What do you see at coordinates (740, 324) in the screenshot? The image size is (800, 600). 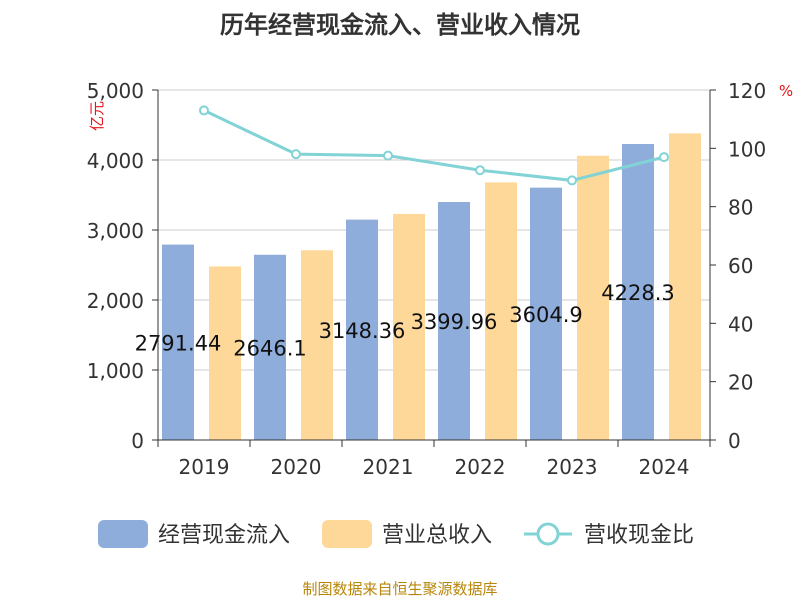 I see `right-axis-tick-label: 40` at bounding box center [740, 324].